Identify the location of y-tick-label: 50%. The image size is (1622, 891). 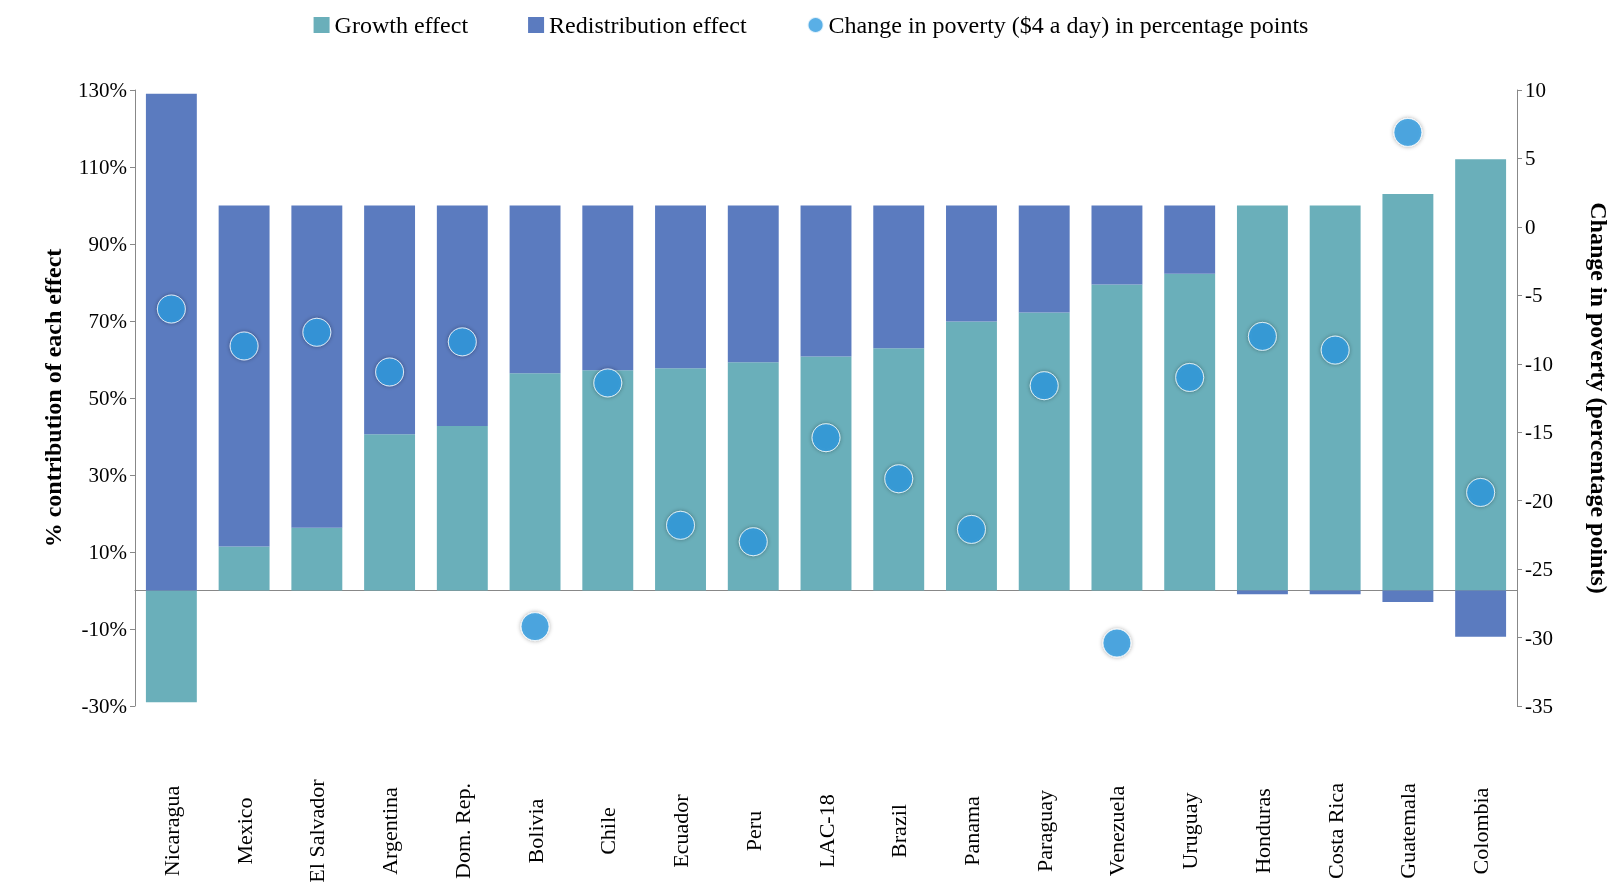
(107, 398).